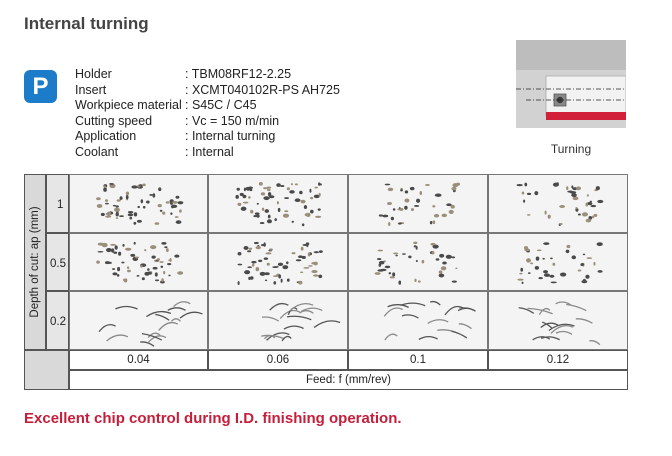  Describe the element at coordinates (138, 360) in the screenshot. I see `feed-value-0-04: 0.04` at that location.